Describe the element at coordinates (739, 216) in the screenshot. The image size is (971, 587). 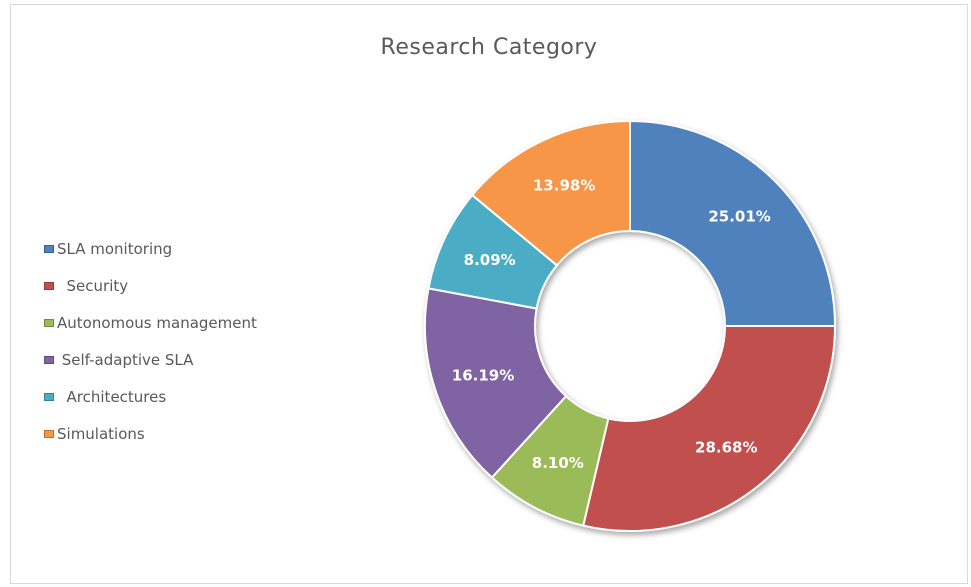
I see `data-label-sla-monitoring: 25.01%` at that location.